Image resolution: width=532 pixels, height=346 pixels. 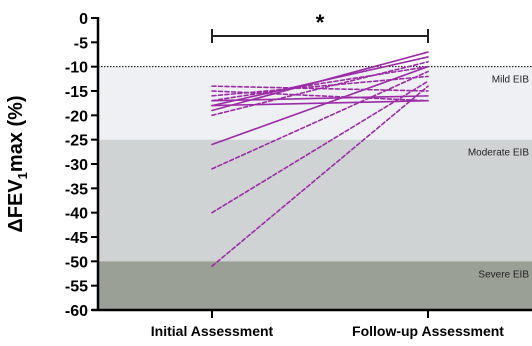 What do you see at coordinates (76, 68) in the screenshot?
I see `y-tick-label: -10` at bounding box center [76, 68].